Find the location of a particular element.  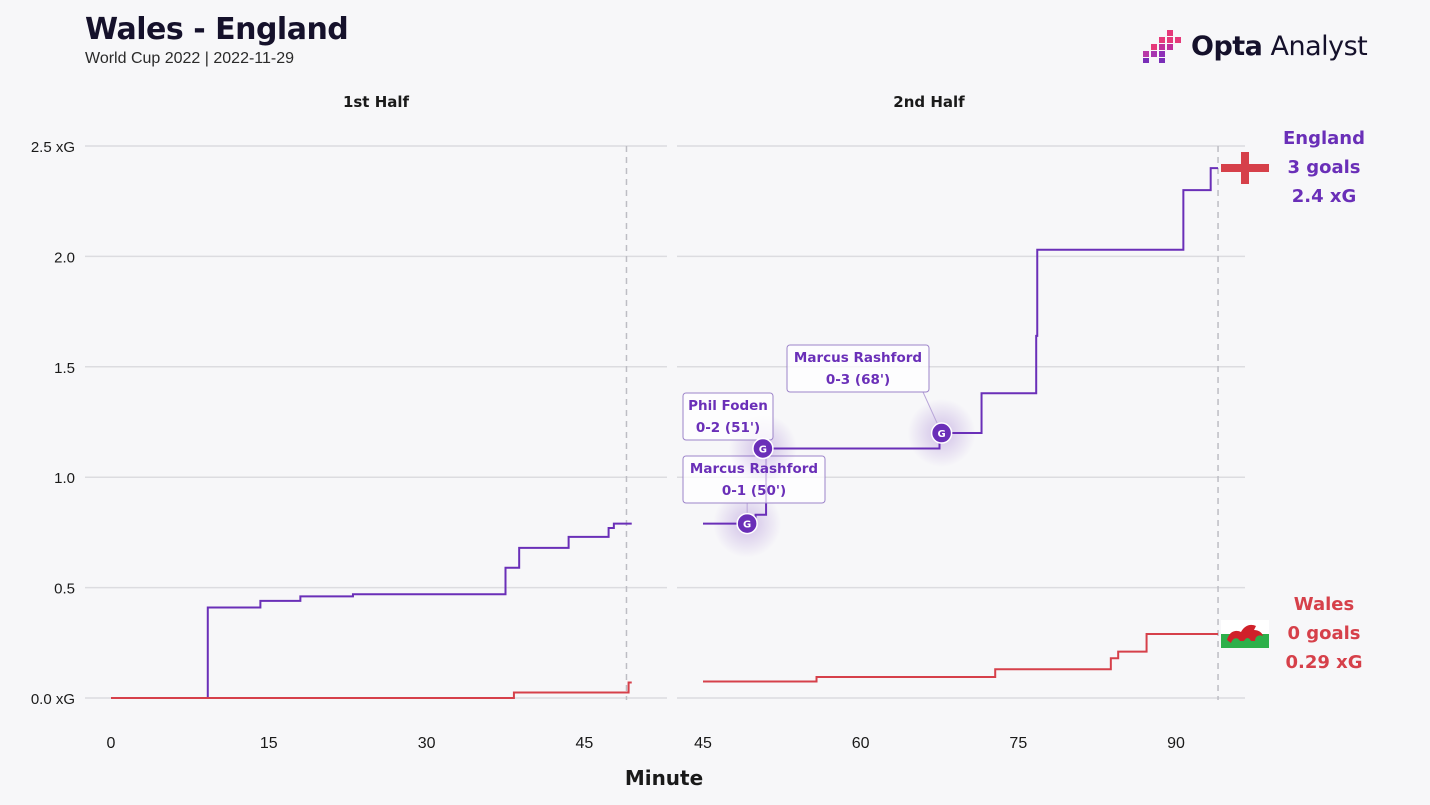

wales-name: Wales is located at coordinates (1324, 604).